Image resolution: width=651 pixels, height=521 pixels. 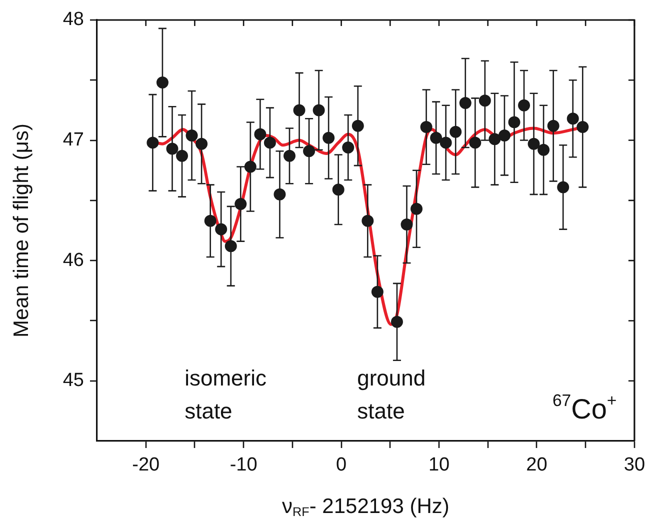 I want to click on x-tick-label: 30, so click(x=635, y=465).